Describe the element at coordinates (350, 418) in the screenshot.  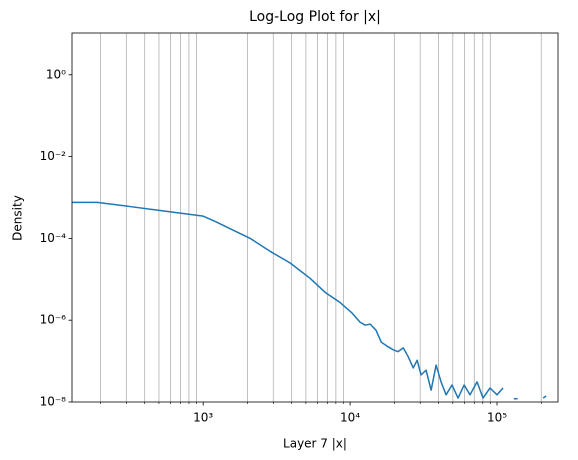
I see `x-tick-label: 10⁴` at that location.